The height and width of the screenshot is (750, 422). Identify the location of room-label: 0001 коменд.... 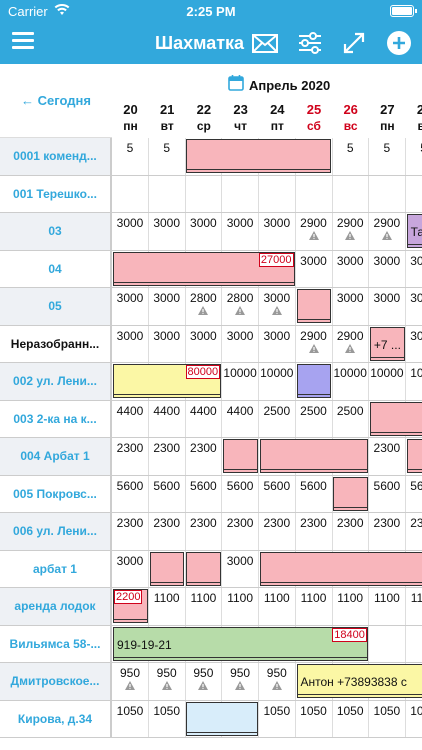
(56, 156).